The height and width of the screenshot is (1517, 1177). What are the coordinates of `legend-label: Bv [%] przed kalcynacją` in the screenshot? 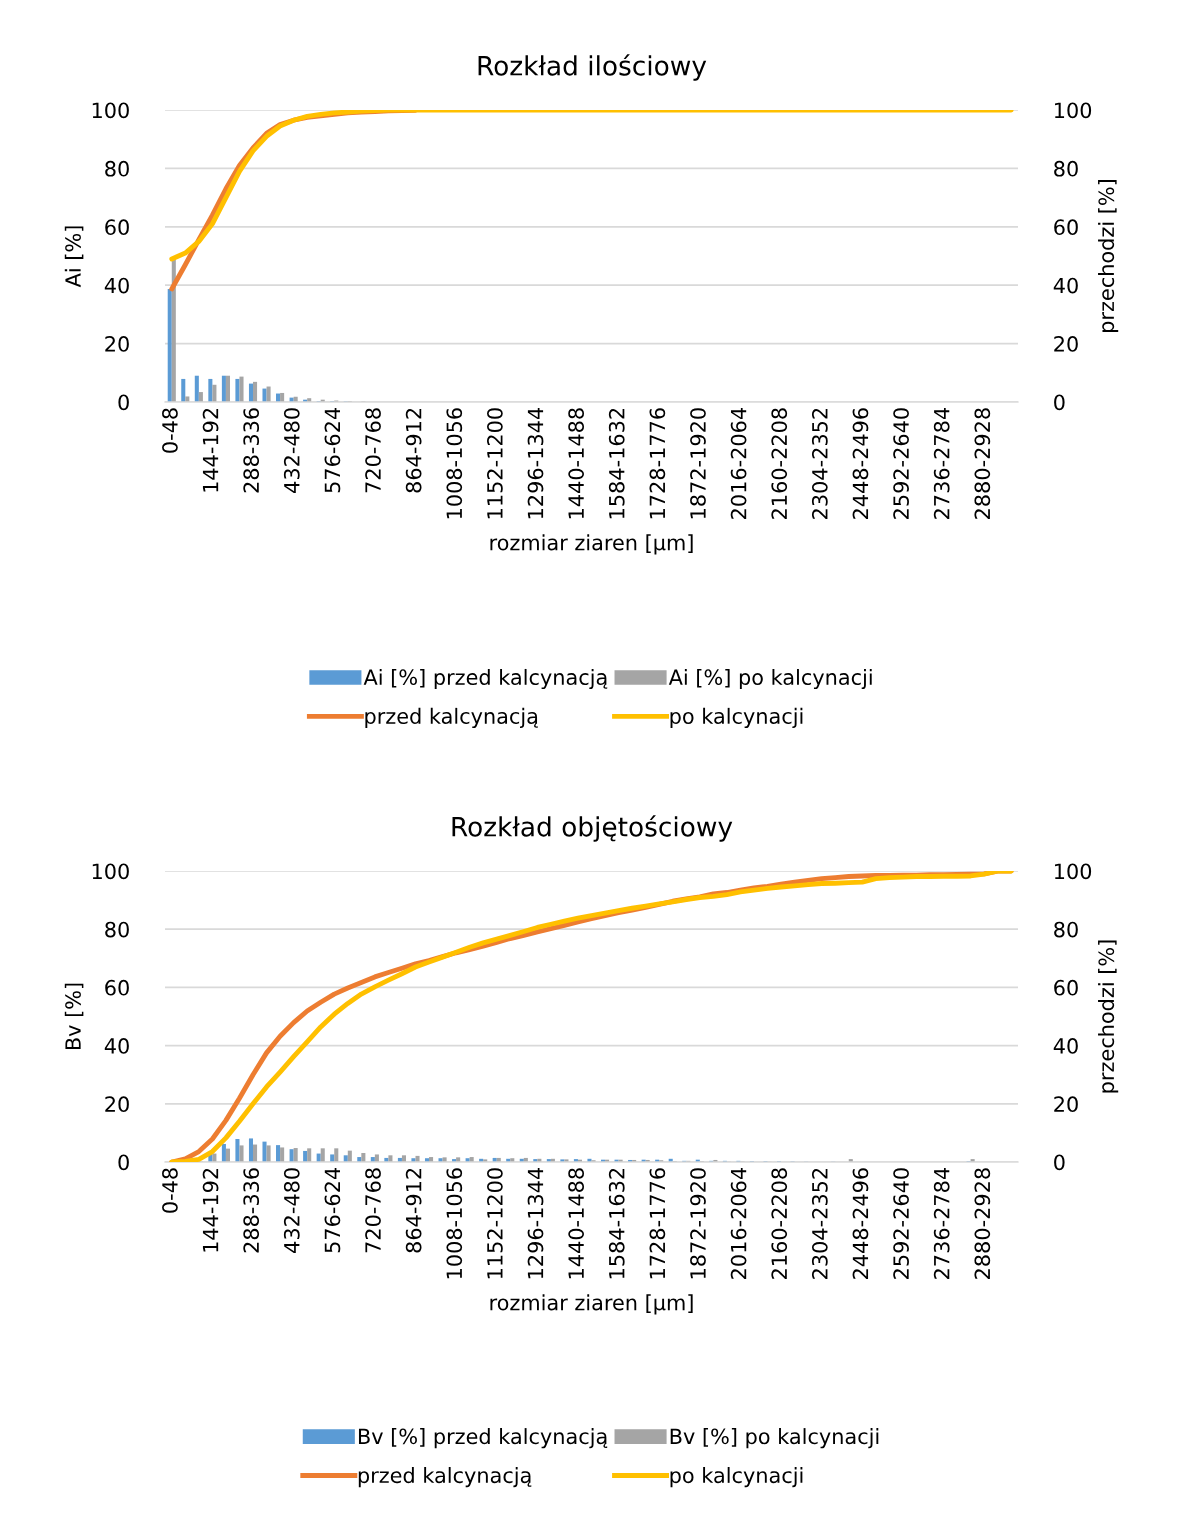 It's located at (483, 1438).